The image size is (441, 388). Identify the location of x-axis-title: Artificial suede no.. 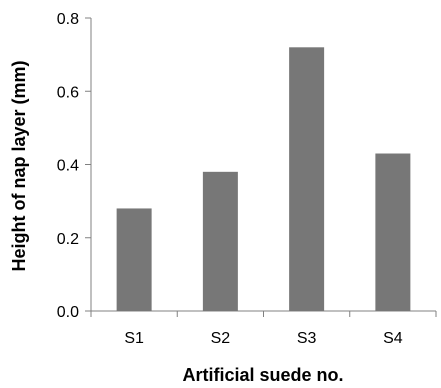
(262, 375).